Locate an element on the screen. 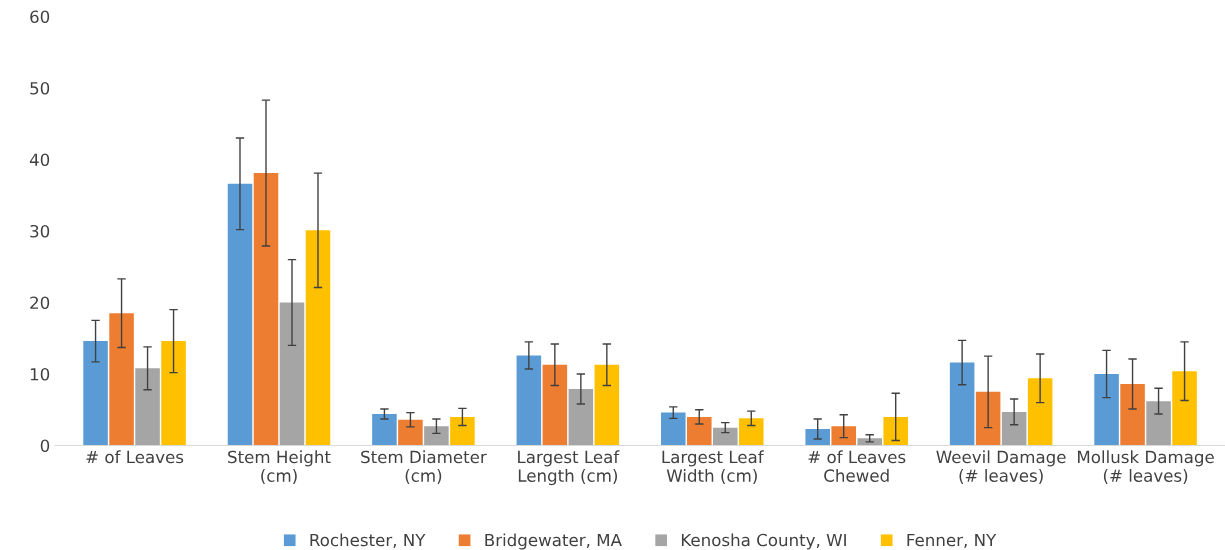 The image size is (1225, 550). y-tick-label: 0 is located at coordinates (45, 446).